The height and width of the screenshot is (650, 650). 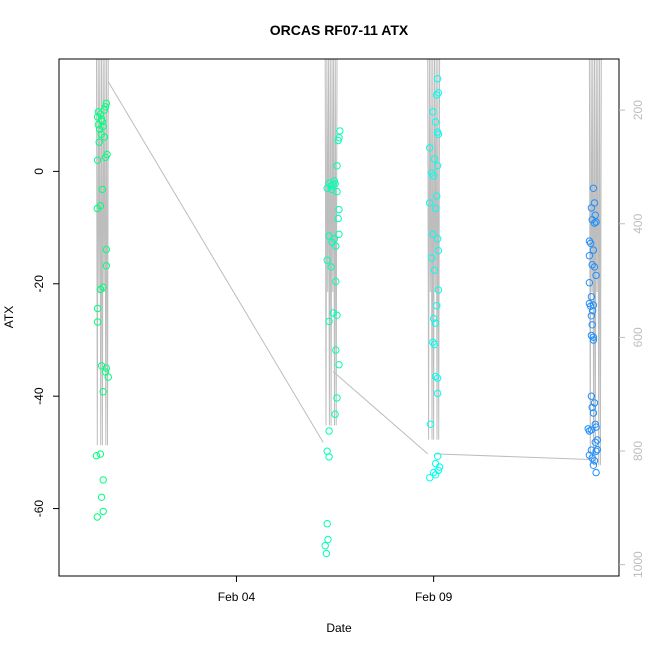 I want to click on y2-tick-label: 200, so click(x=638, y=110).